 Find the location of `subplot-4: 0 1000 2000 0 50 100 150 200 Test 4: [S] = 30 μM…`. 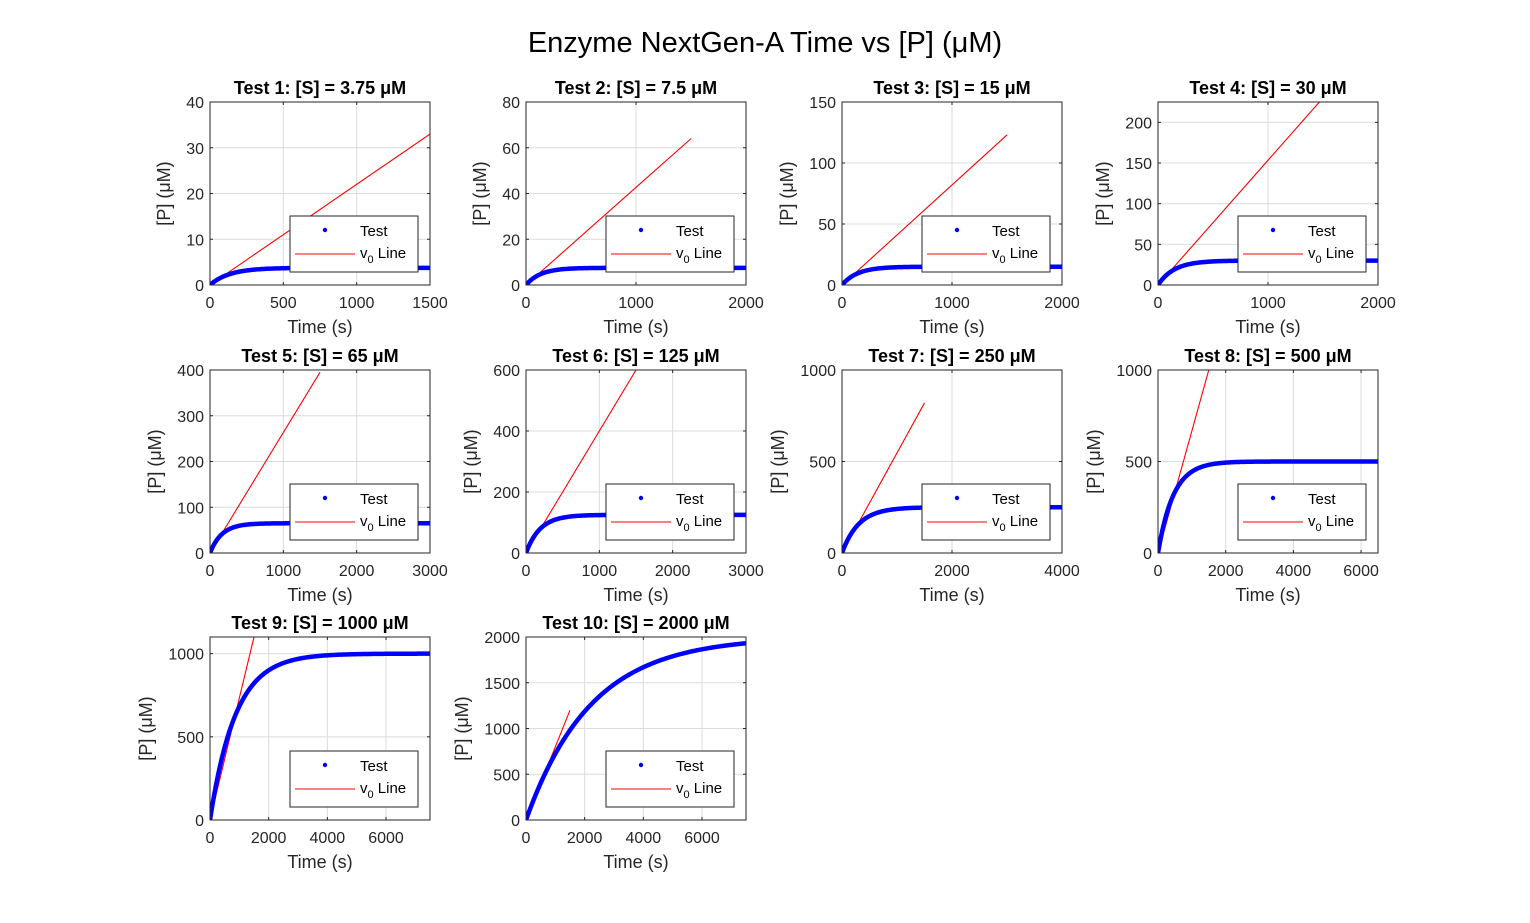

subplot-4: 0 1000 2000 0 50 100 150 200 Test 4: [S] = 30 μM… is located at coordinates (1244, 207).